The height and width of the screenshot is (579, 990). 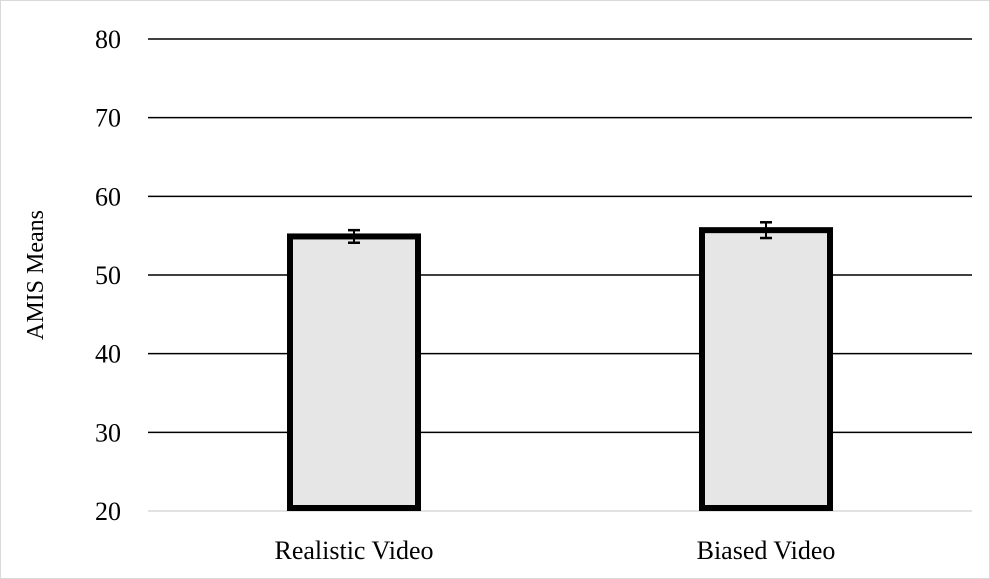 What do you see at coordinates (108, 432) in the screenshot?
I see `y-tick-label: 30` at bounding box center [108, 432].